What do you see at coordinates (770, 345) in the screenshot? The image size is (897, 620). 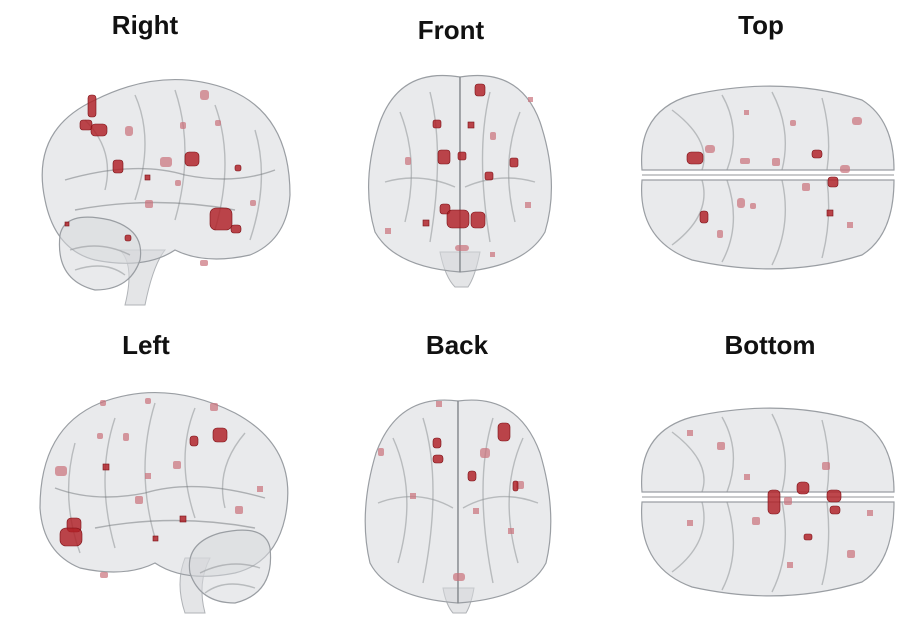 I see `view-title-bottom: Bottom` at bounding box center [770, 345].